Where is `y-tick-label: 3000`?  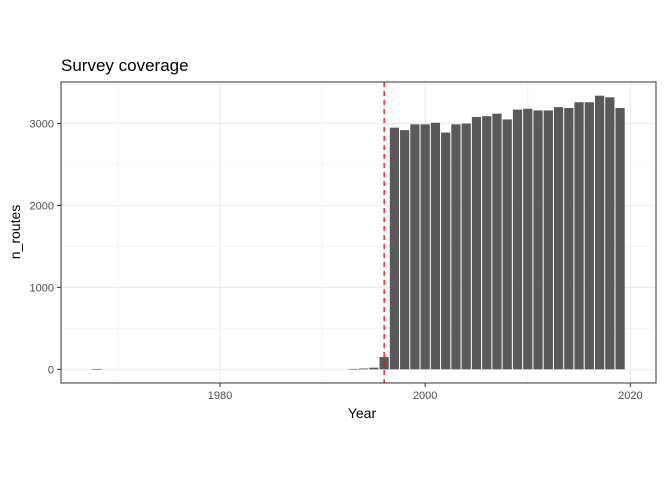 y-tick-label: 3000 is located at coordinates (42, 125).